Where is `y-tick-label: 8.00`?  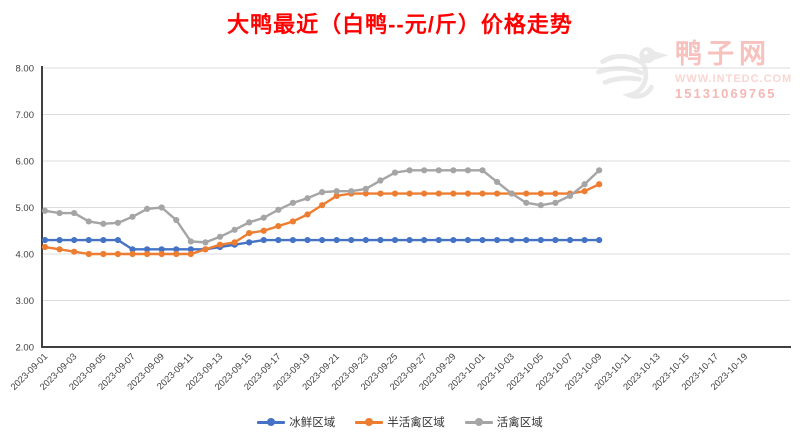
y-tick-label: 8.00 is located at coordinates (25, 69).